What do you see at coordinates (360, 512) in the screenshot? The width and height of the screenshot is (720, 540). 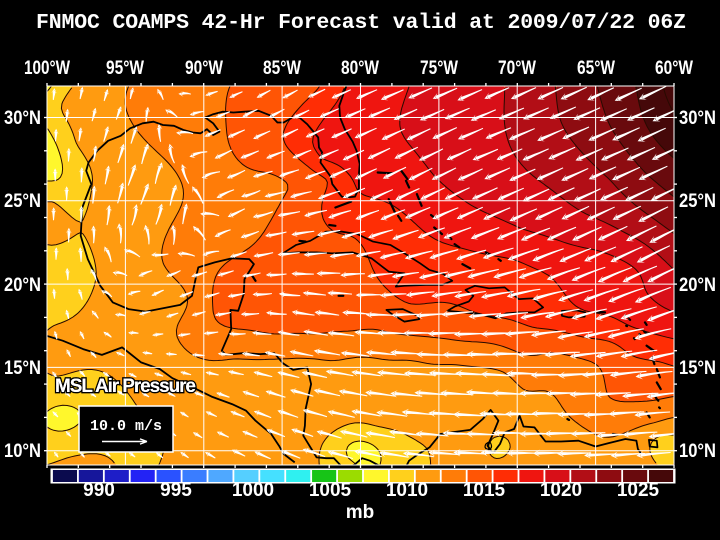 I see `svg-text: mb` at bounding box center [360, 512].